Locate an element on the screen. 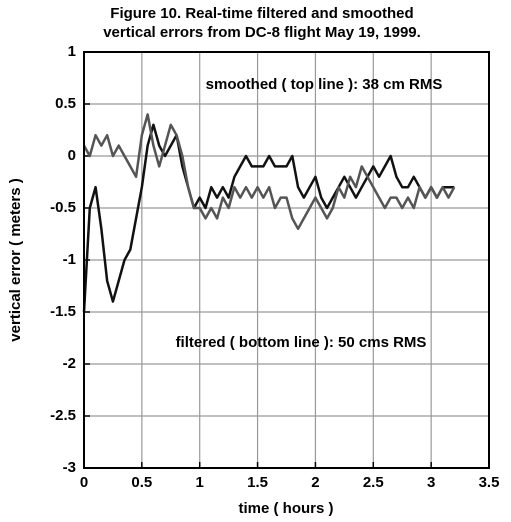 The image size is (511, 522). y-tick-label: 0.5 is located at coordinates (65, 103).